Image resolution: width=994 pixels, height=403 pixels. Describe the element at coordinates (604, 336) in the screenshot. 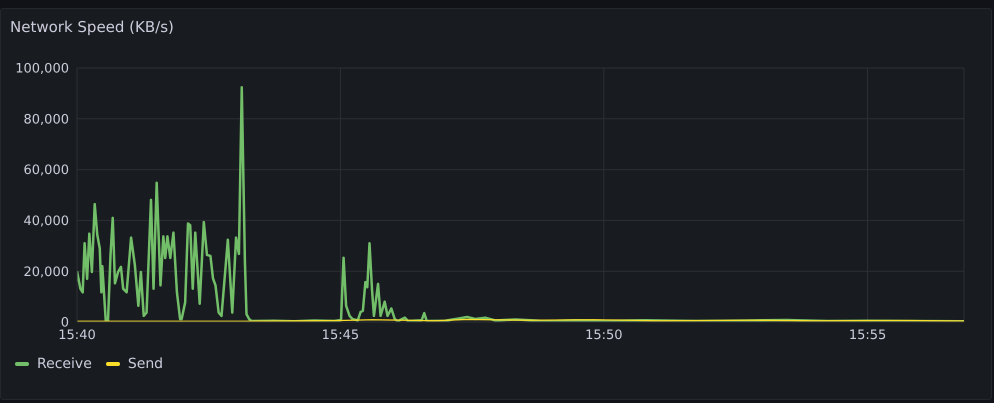

I see `x-tick-label: 15:50` at that location.